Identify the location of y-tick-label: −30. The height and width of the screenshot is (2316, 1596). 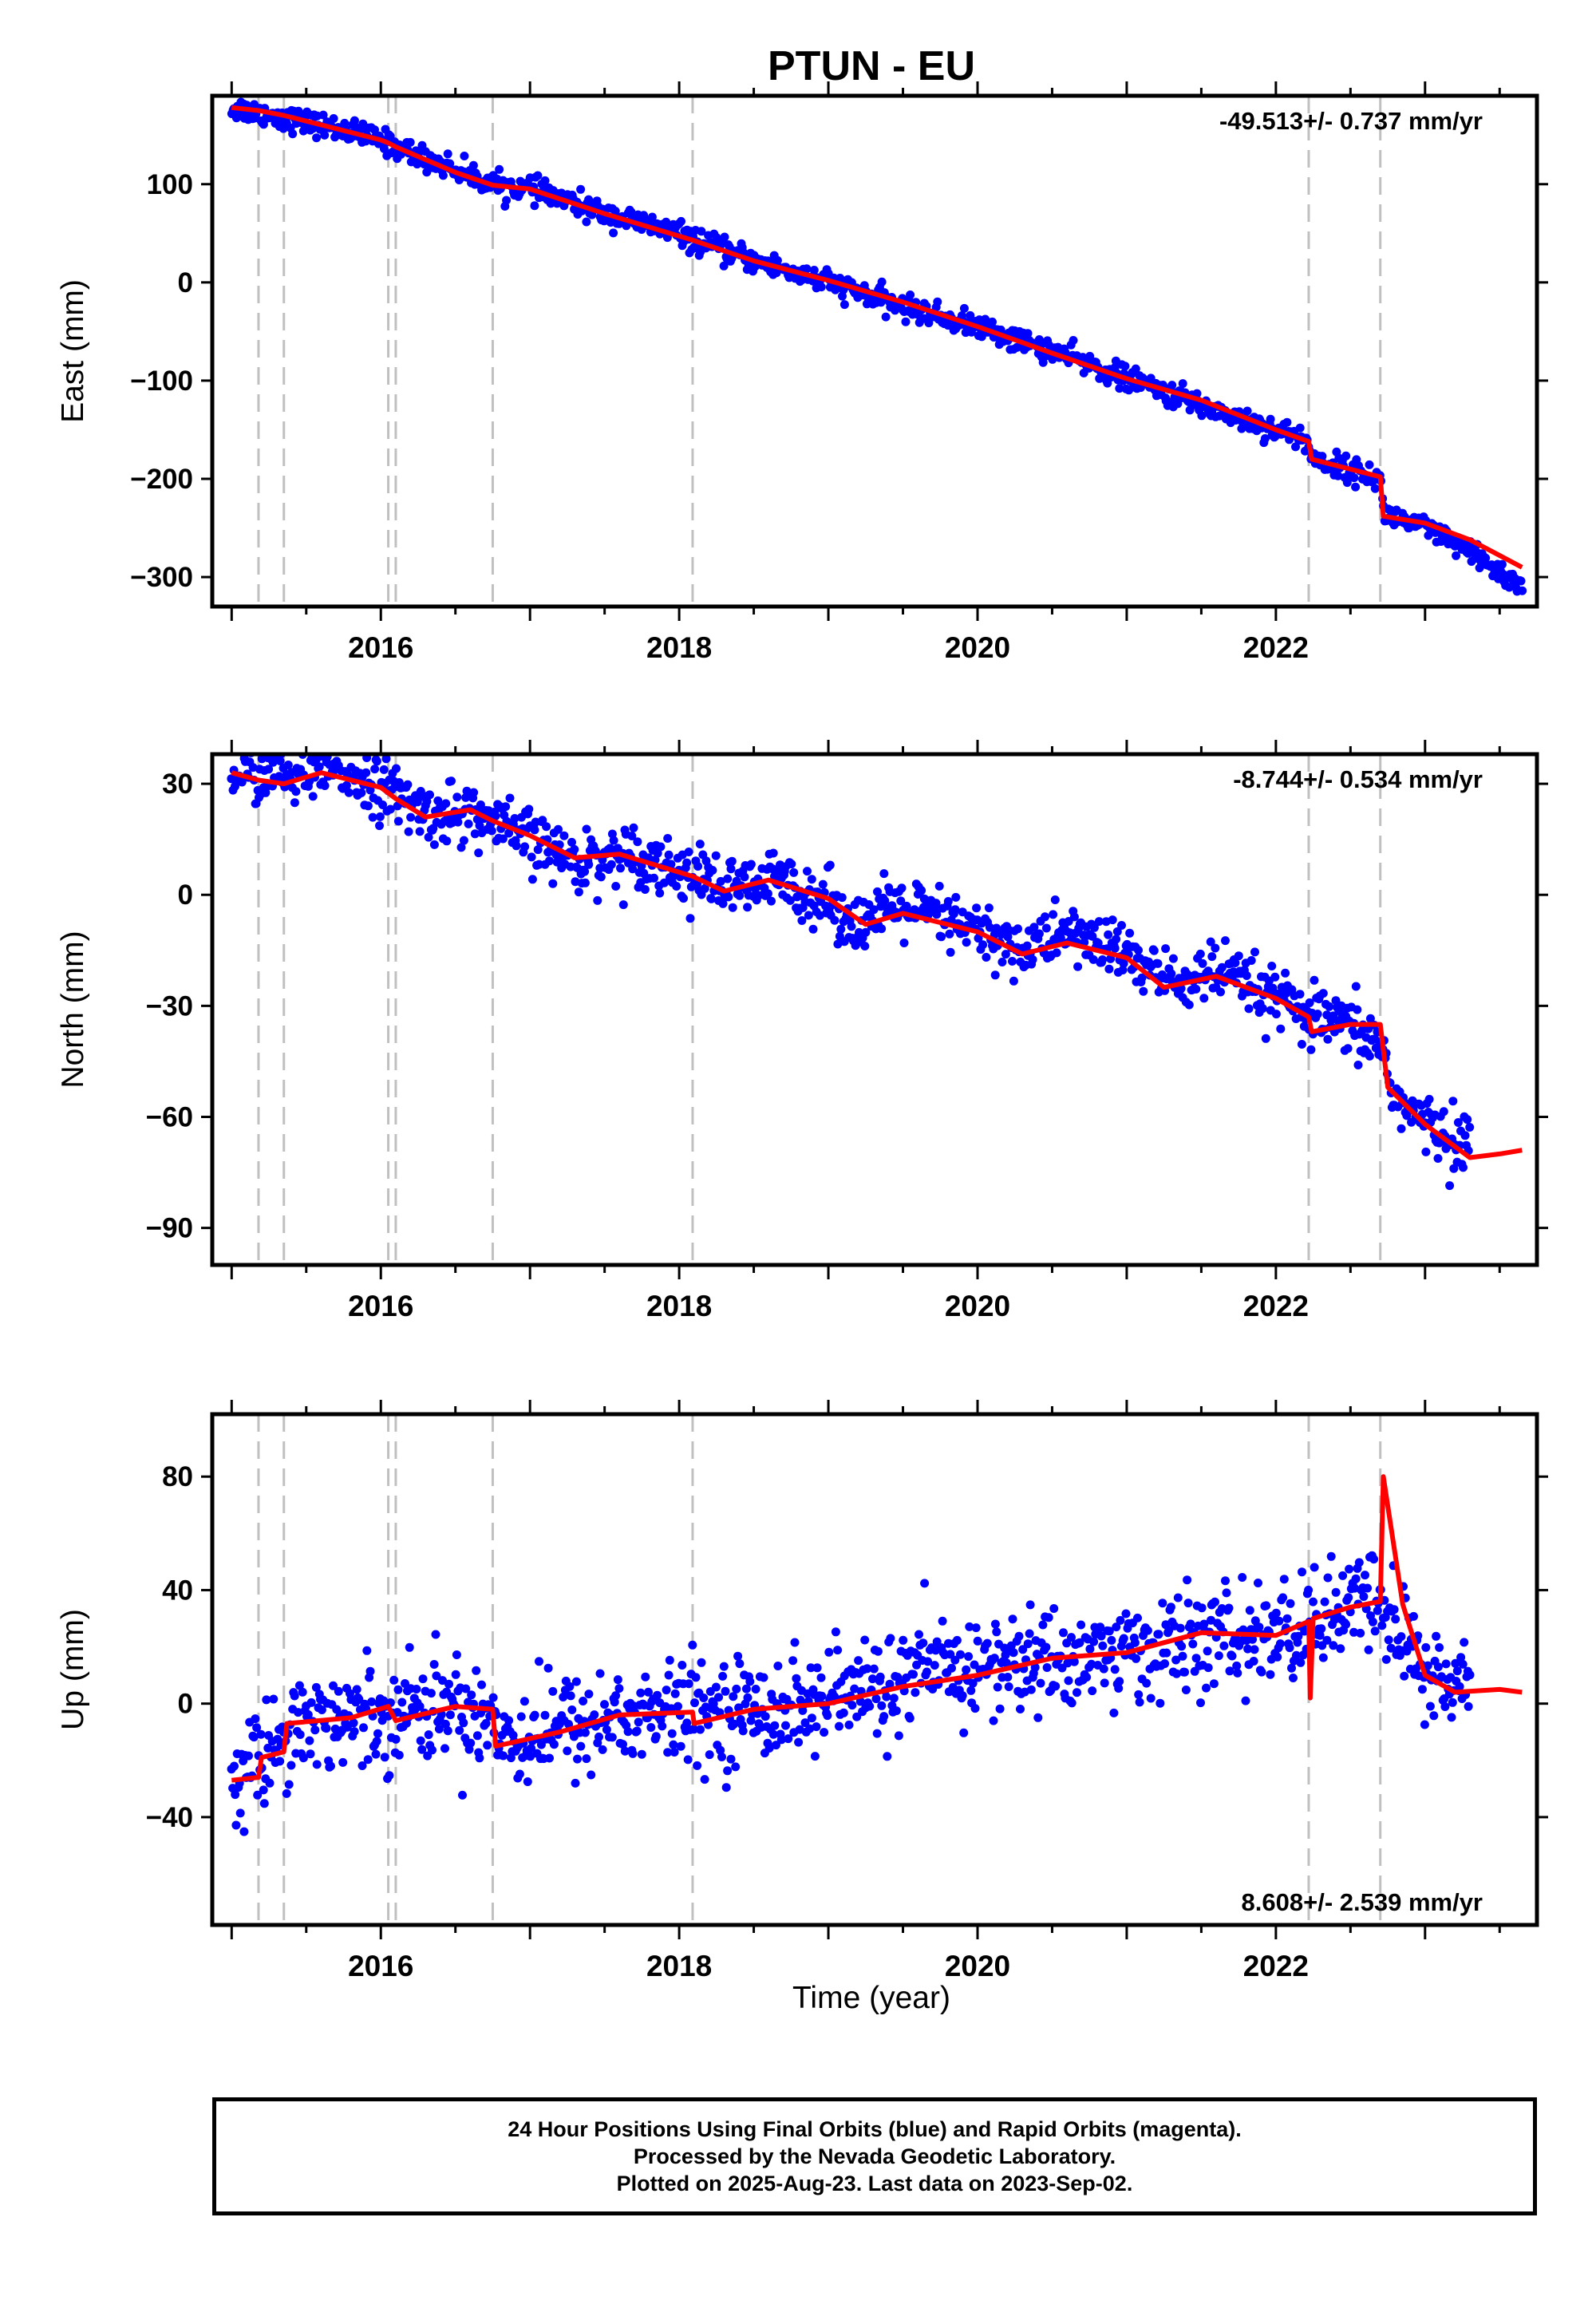
(169, 1006).